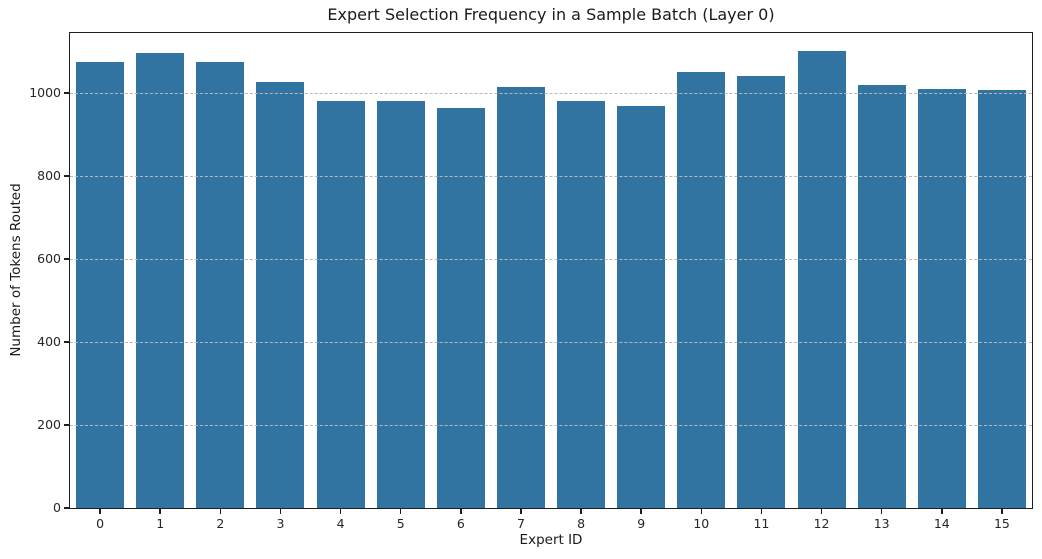 The height and width of the screenshot is (559, 1042). What do you see at coordinates (220, 523) in the screenshot?
I see `x-tick-label-2: 2` at bounding box center [220, 523].